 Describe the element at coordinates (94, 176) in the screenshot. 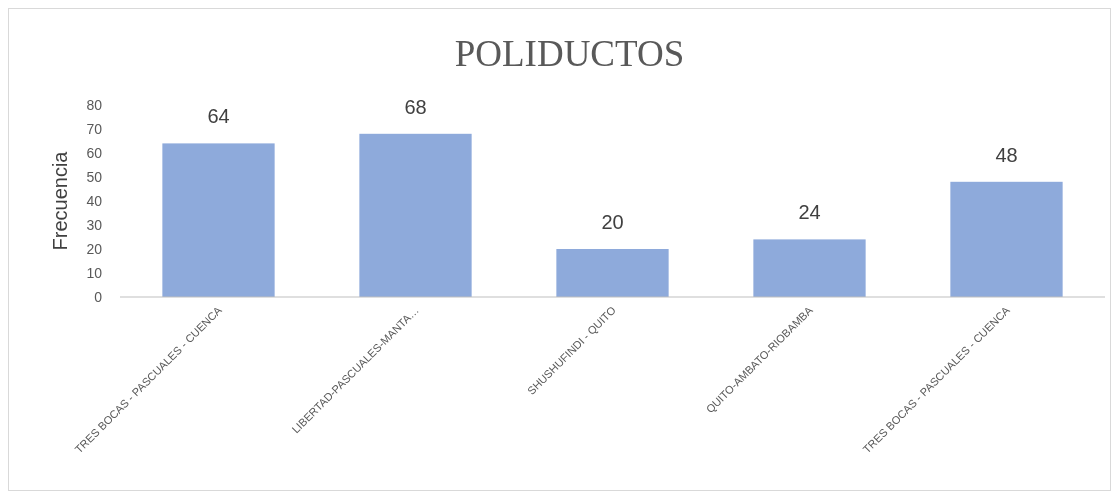

I see `y-tick-label: 50` at that location.